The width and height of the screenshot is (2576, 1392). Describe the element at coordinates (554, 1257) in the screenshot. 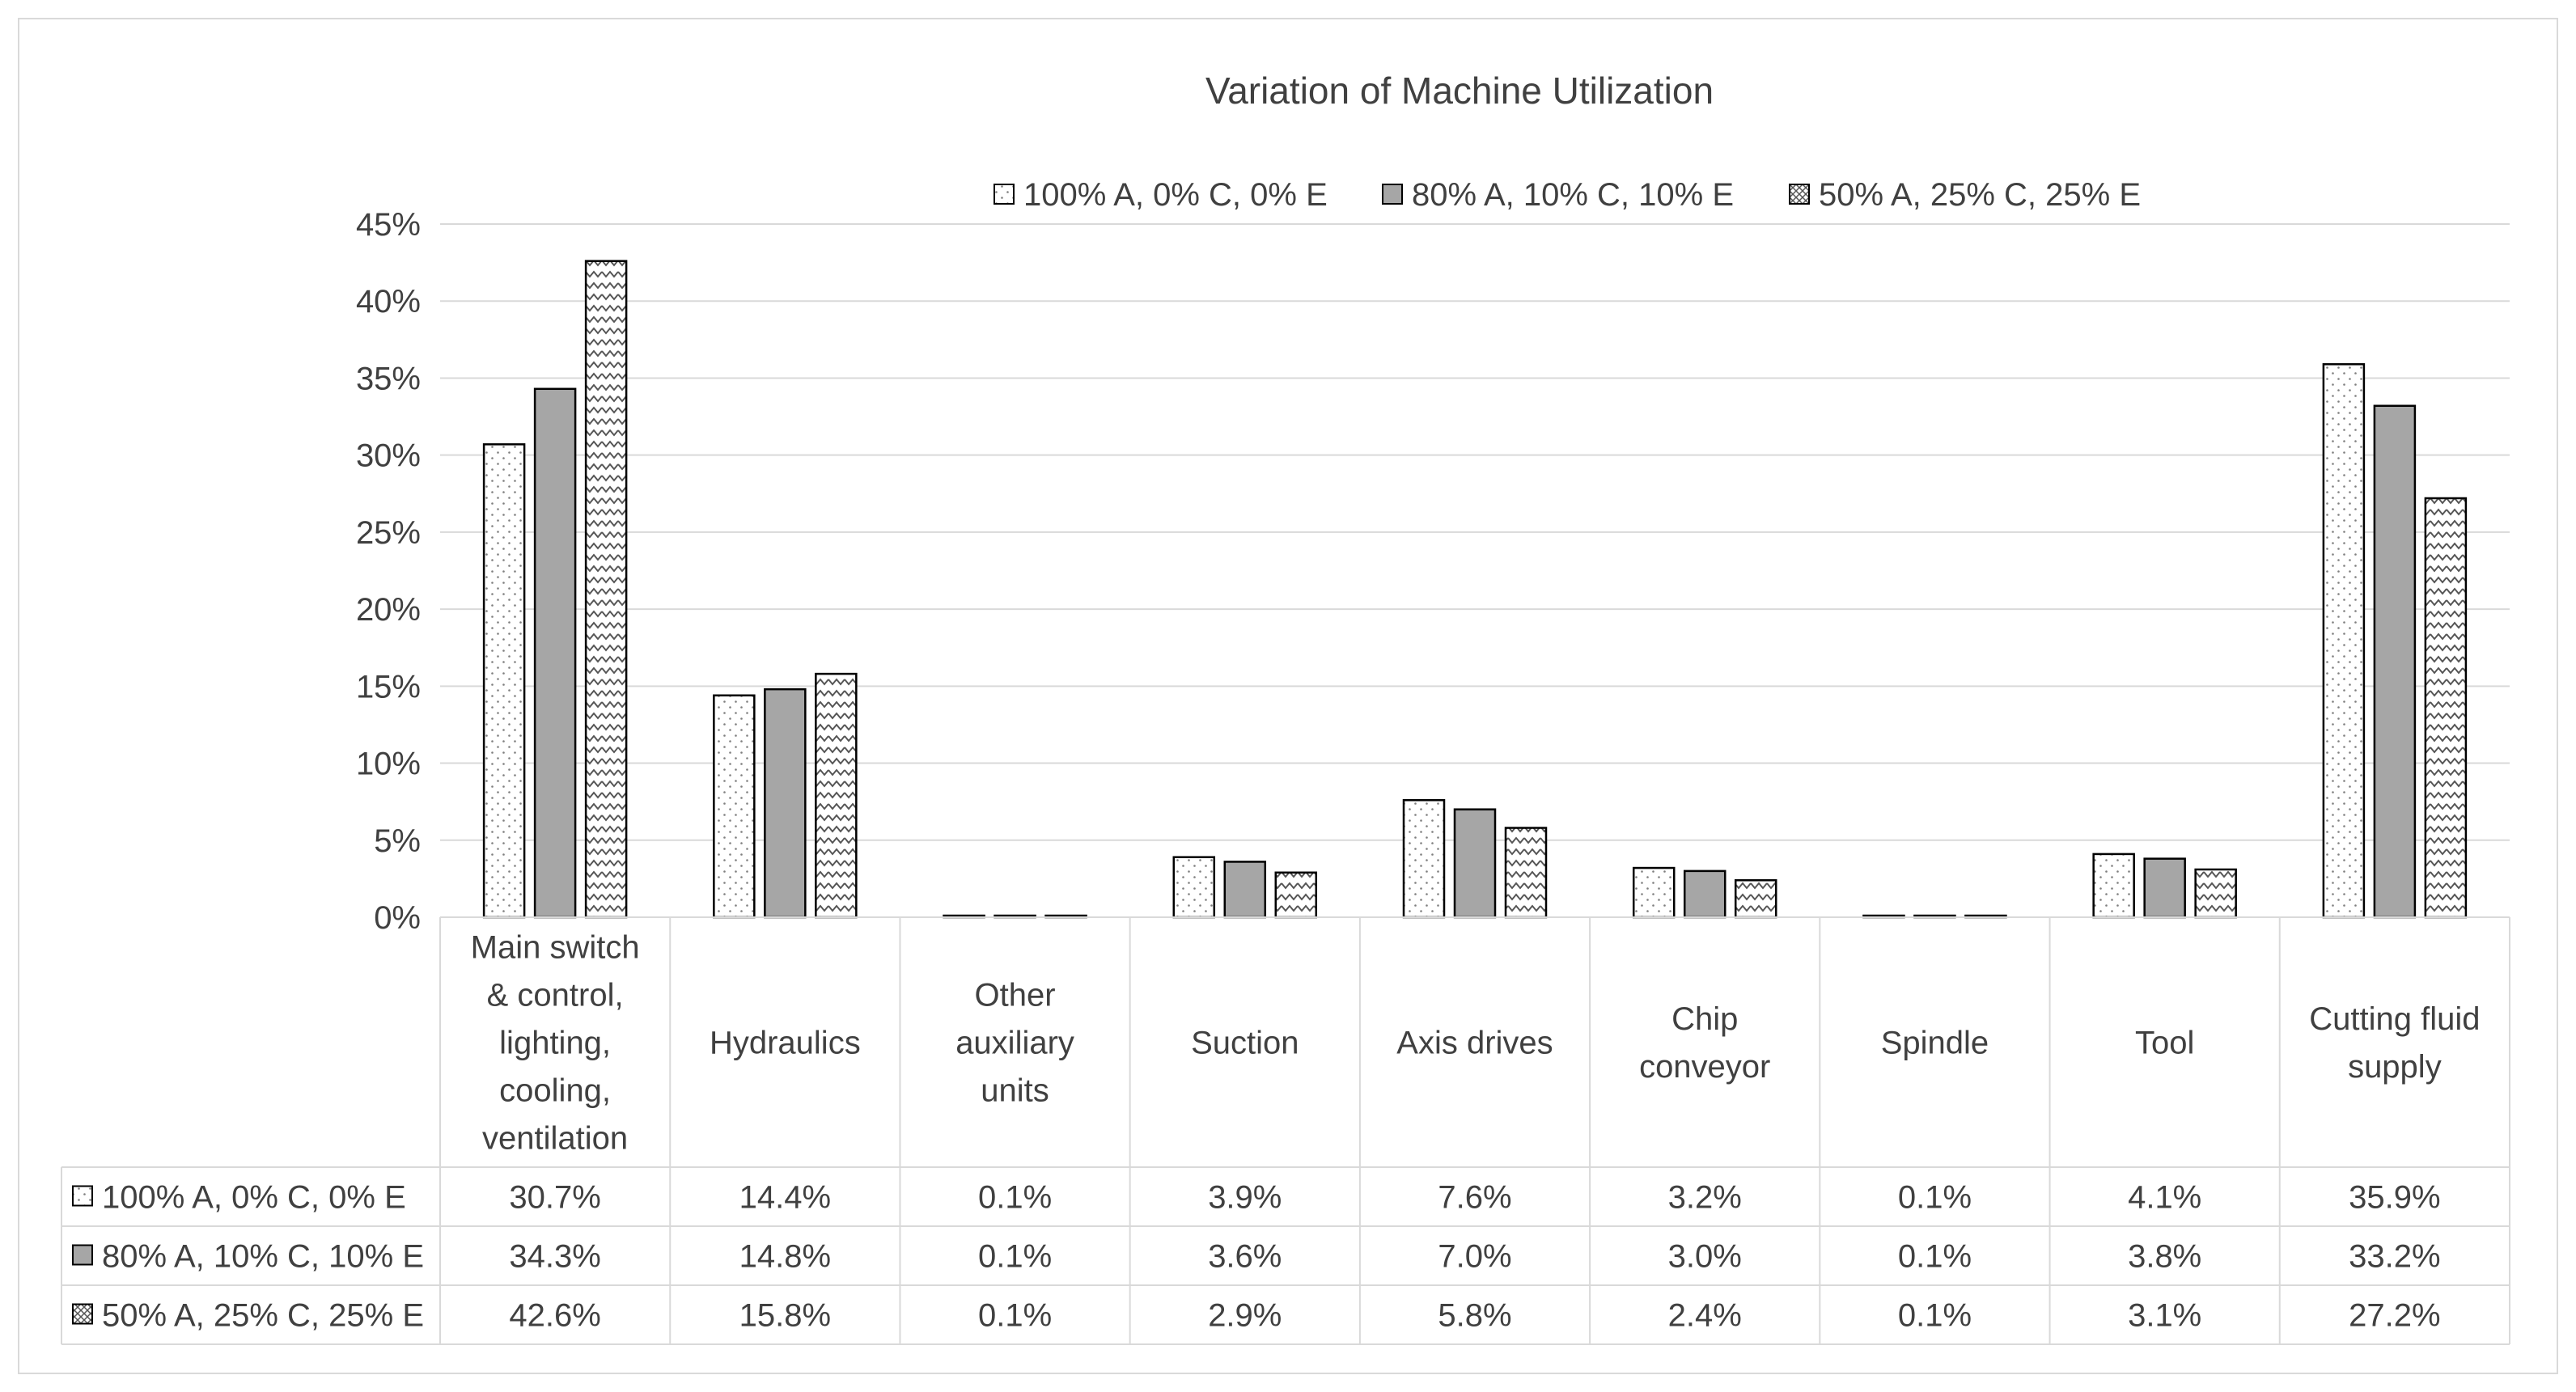

I see `table-cell-value: 34.3%` at that location.